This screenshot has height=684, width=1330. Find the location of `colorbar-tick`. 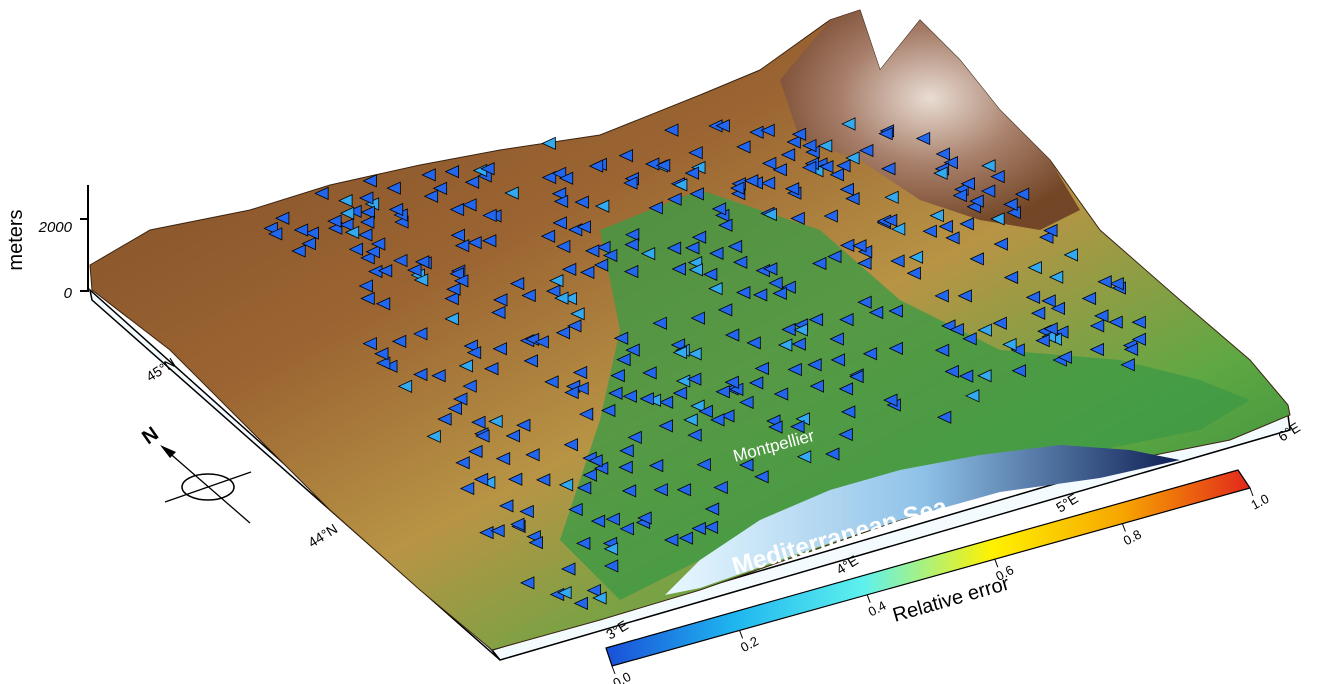

colorbar-tick is located at coordinates (996, 563).